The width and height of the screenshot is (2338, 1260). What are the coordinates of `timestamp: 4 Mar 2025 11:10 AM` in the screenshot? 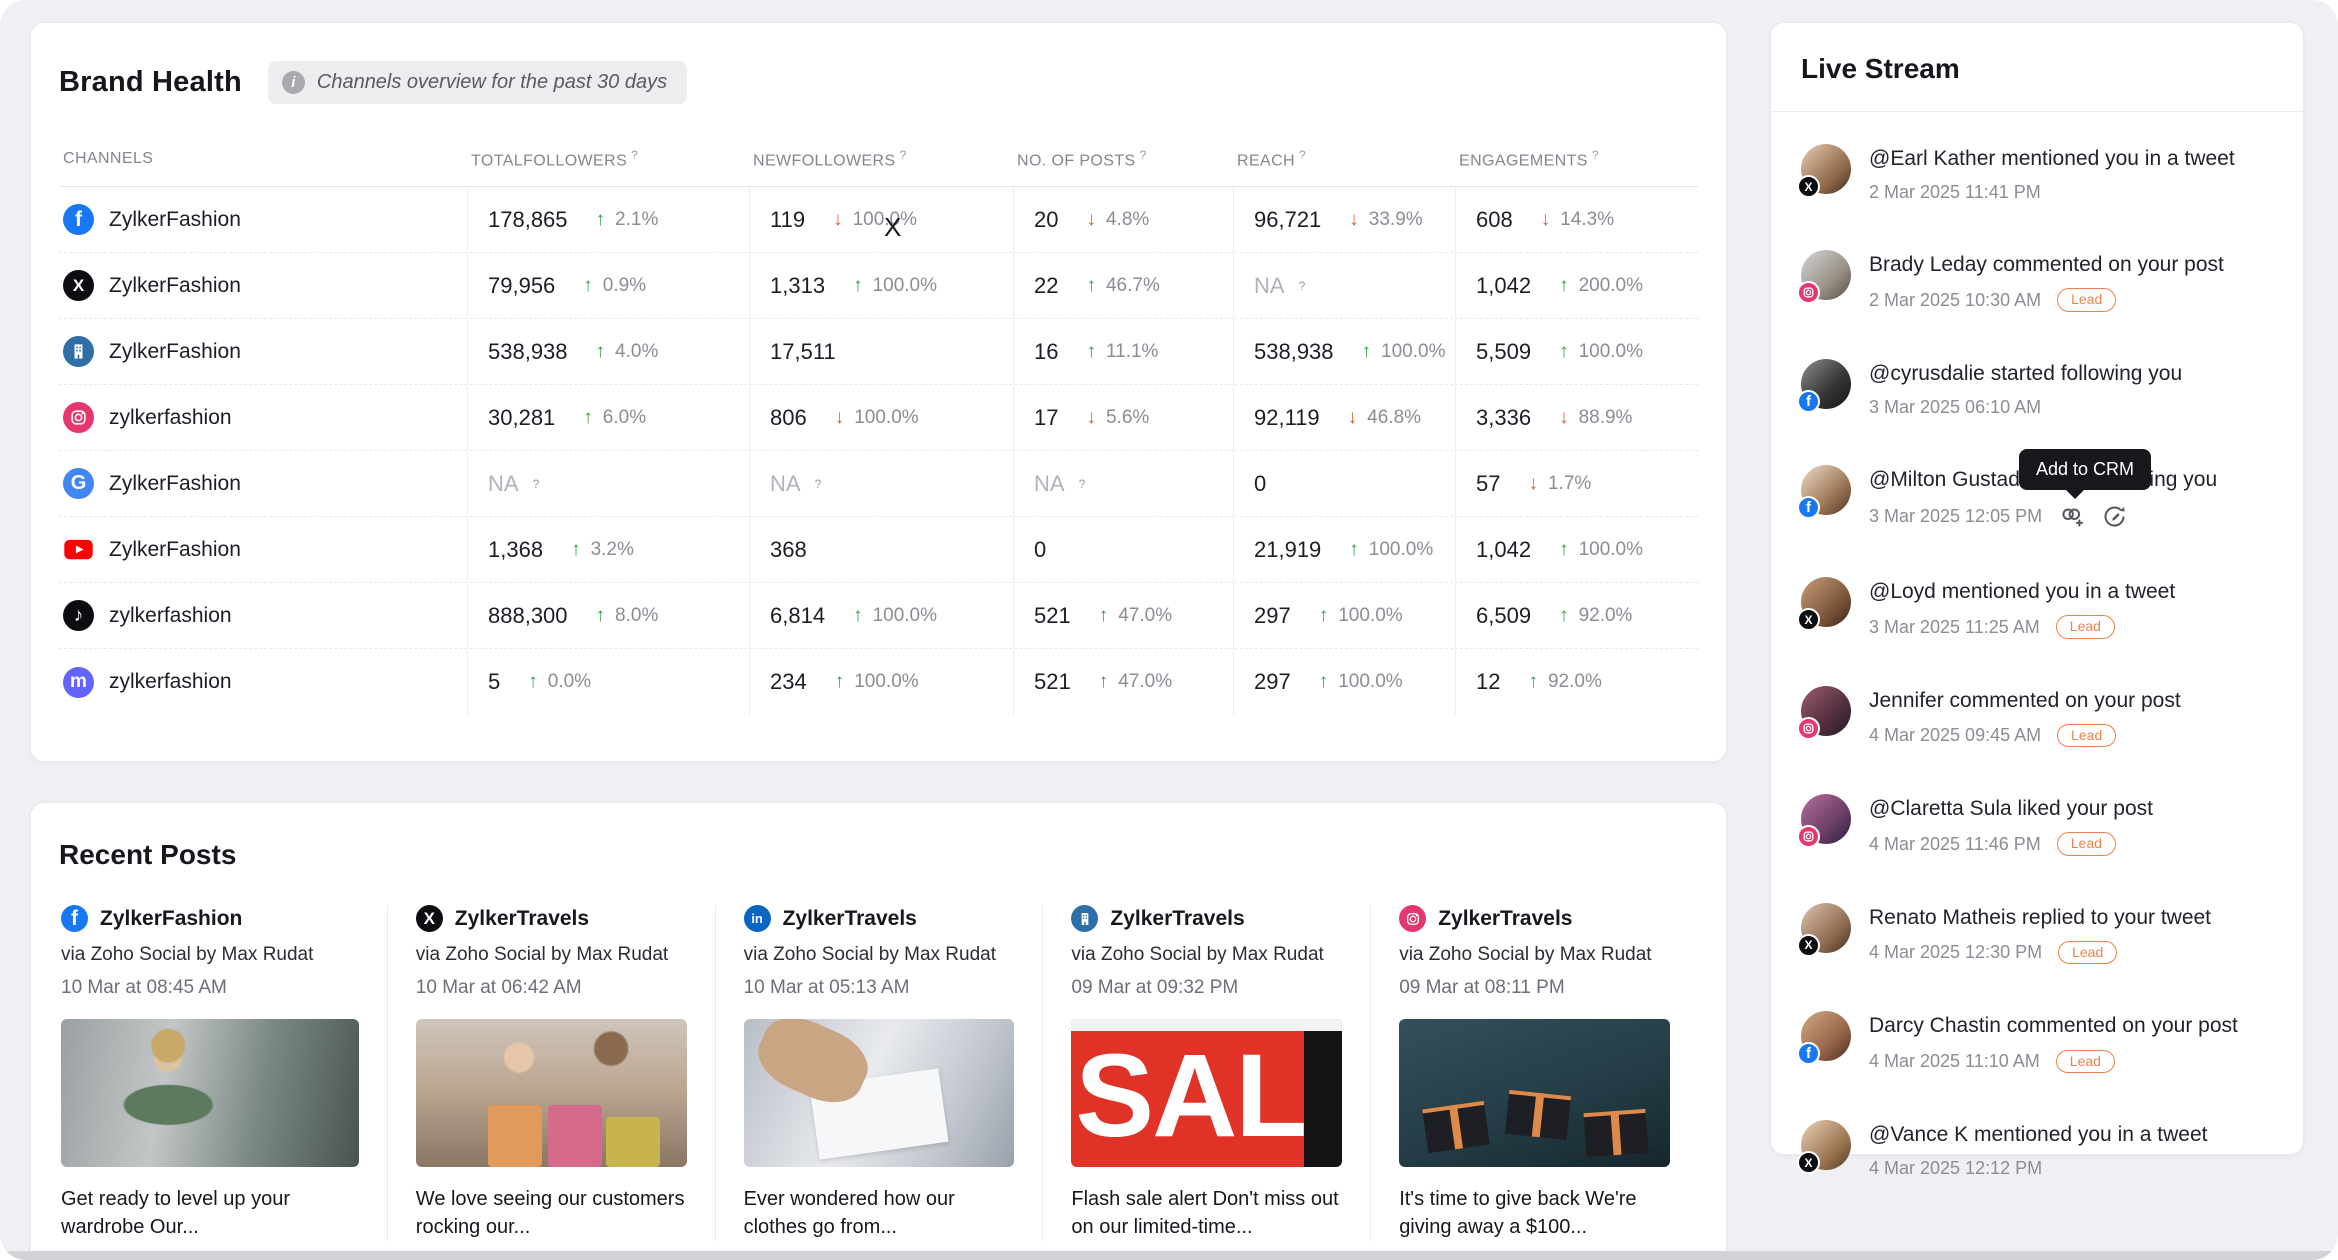 It's located at (1954, 1060).